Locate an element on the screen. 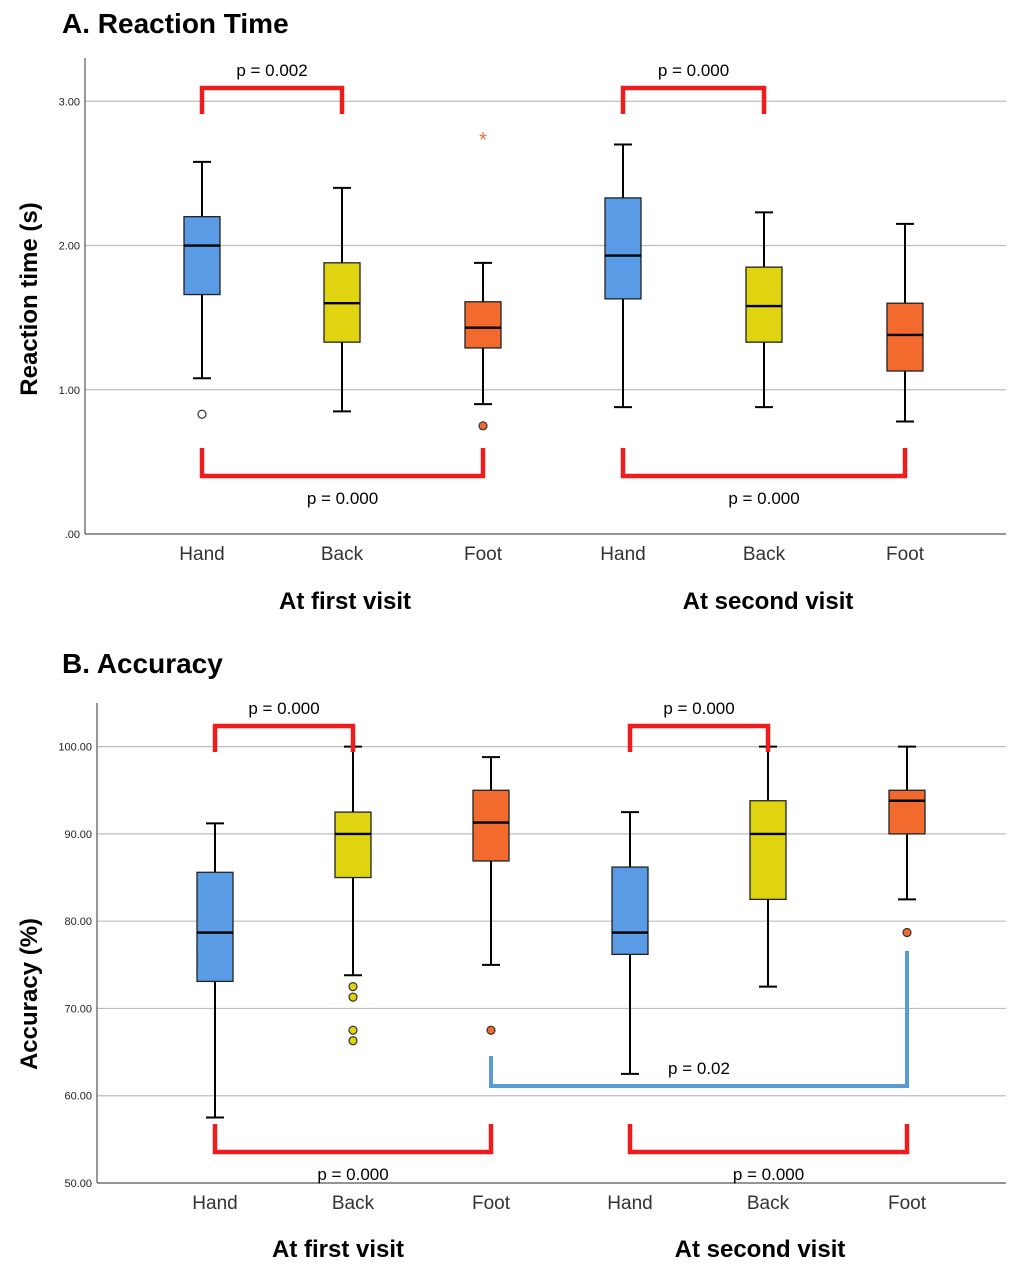 The image size is (1012, 1264). panel-b-y-tick-label: 90.00 is located at coordinates (78, 835).